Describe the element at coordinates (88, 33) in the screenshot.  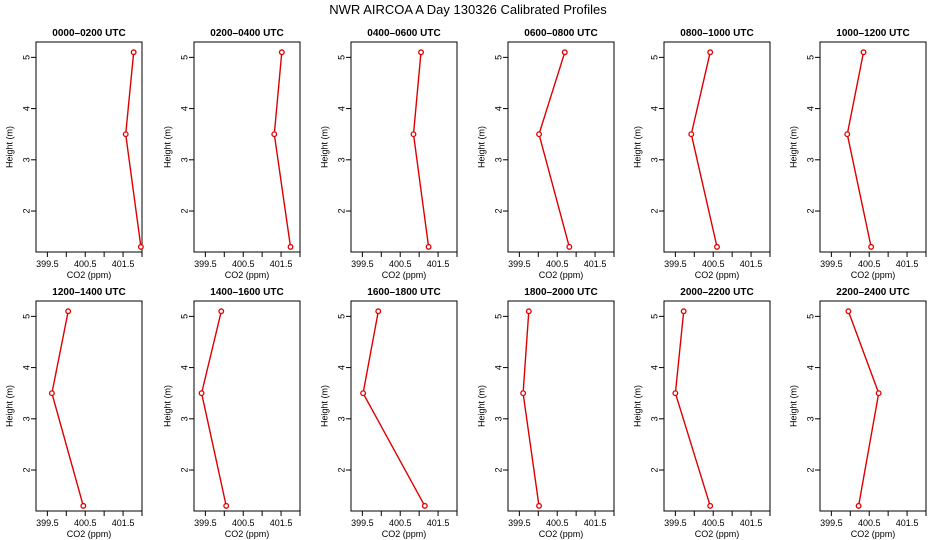
I see `panel-title: 0000–0200 UTC` at that location.